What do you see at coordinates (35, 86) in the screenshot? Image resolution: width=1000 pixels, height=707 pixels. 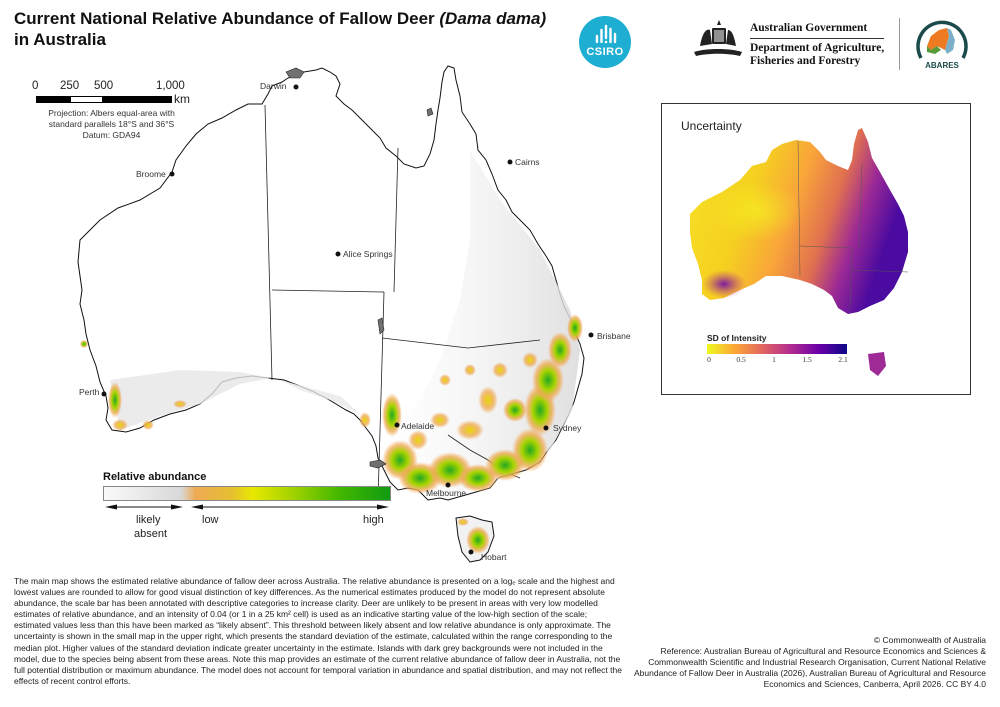 I see `scale-tick: 0` at bounding box center [35, 86].